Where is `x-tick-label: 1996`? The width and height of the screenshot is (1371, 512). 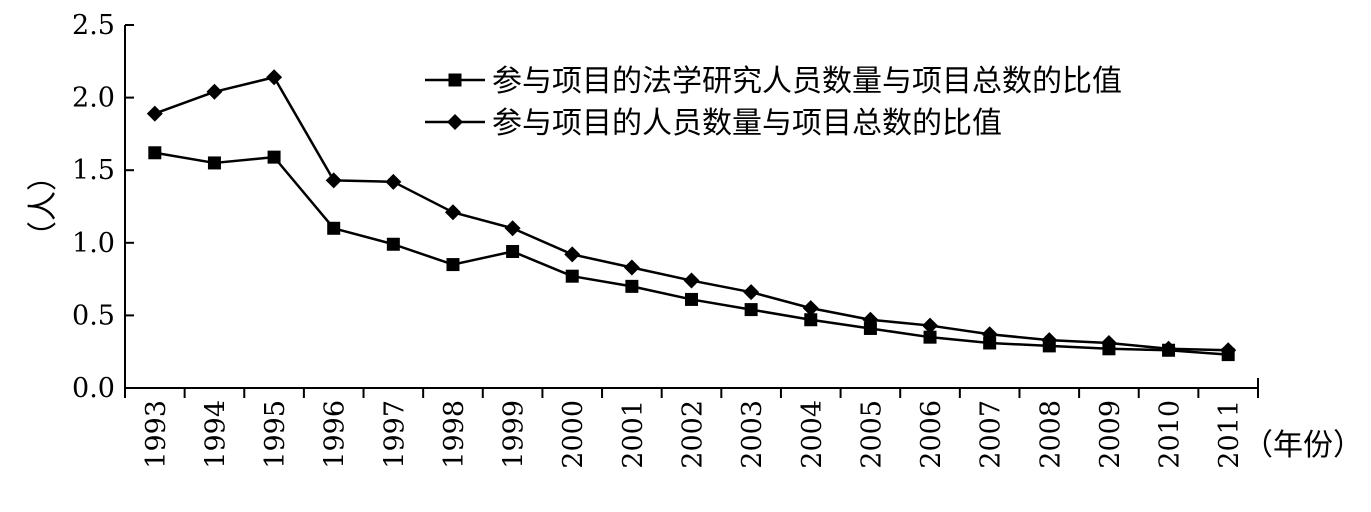
x-tick-label: 1996 is located at coordinates (335, 434).